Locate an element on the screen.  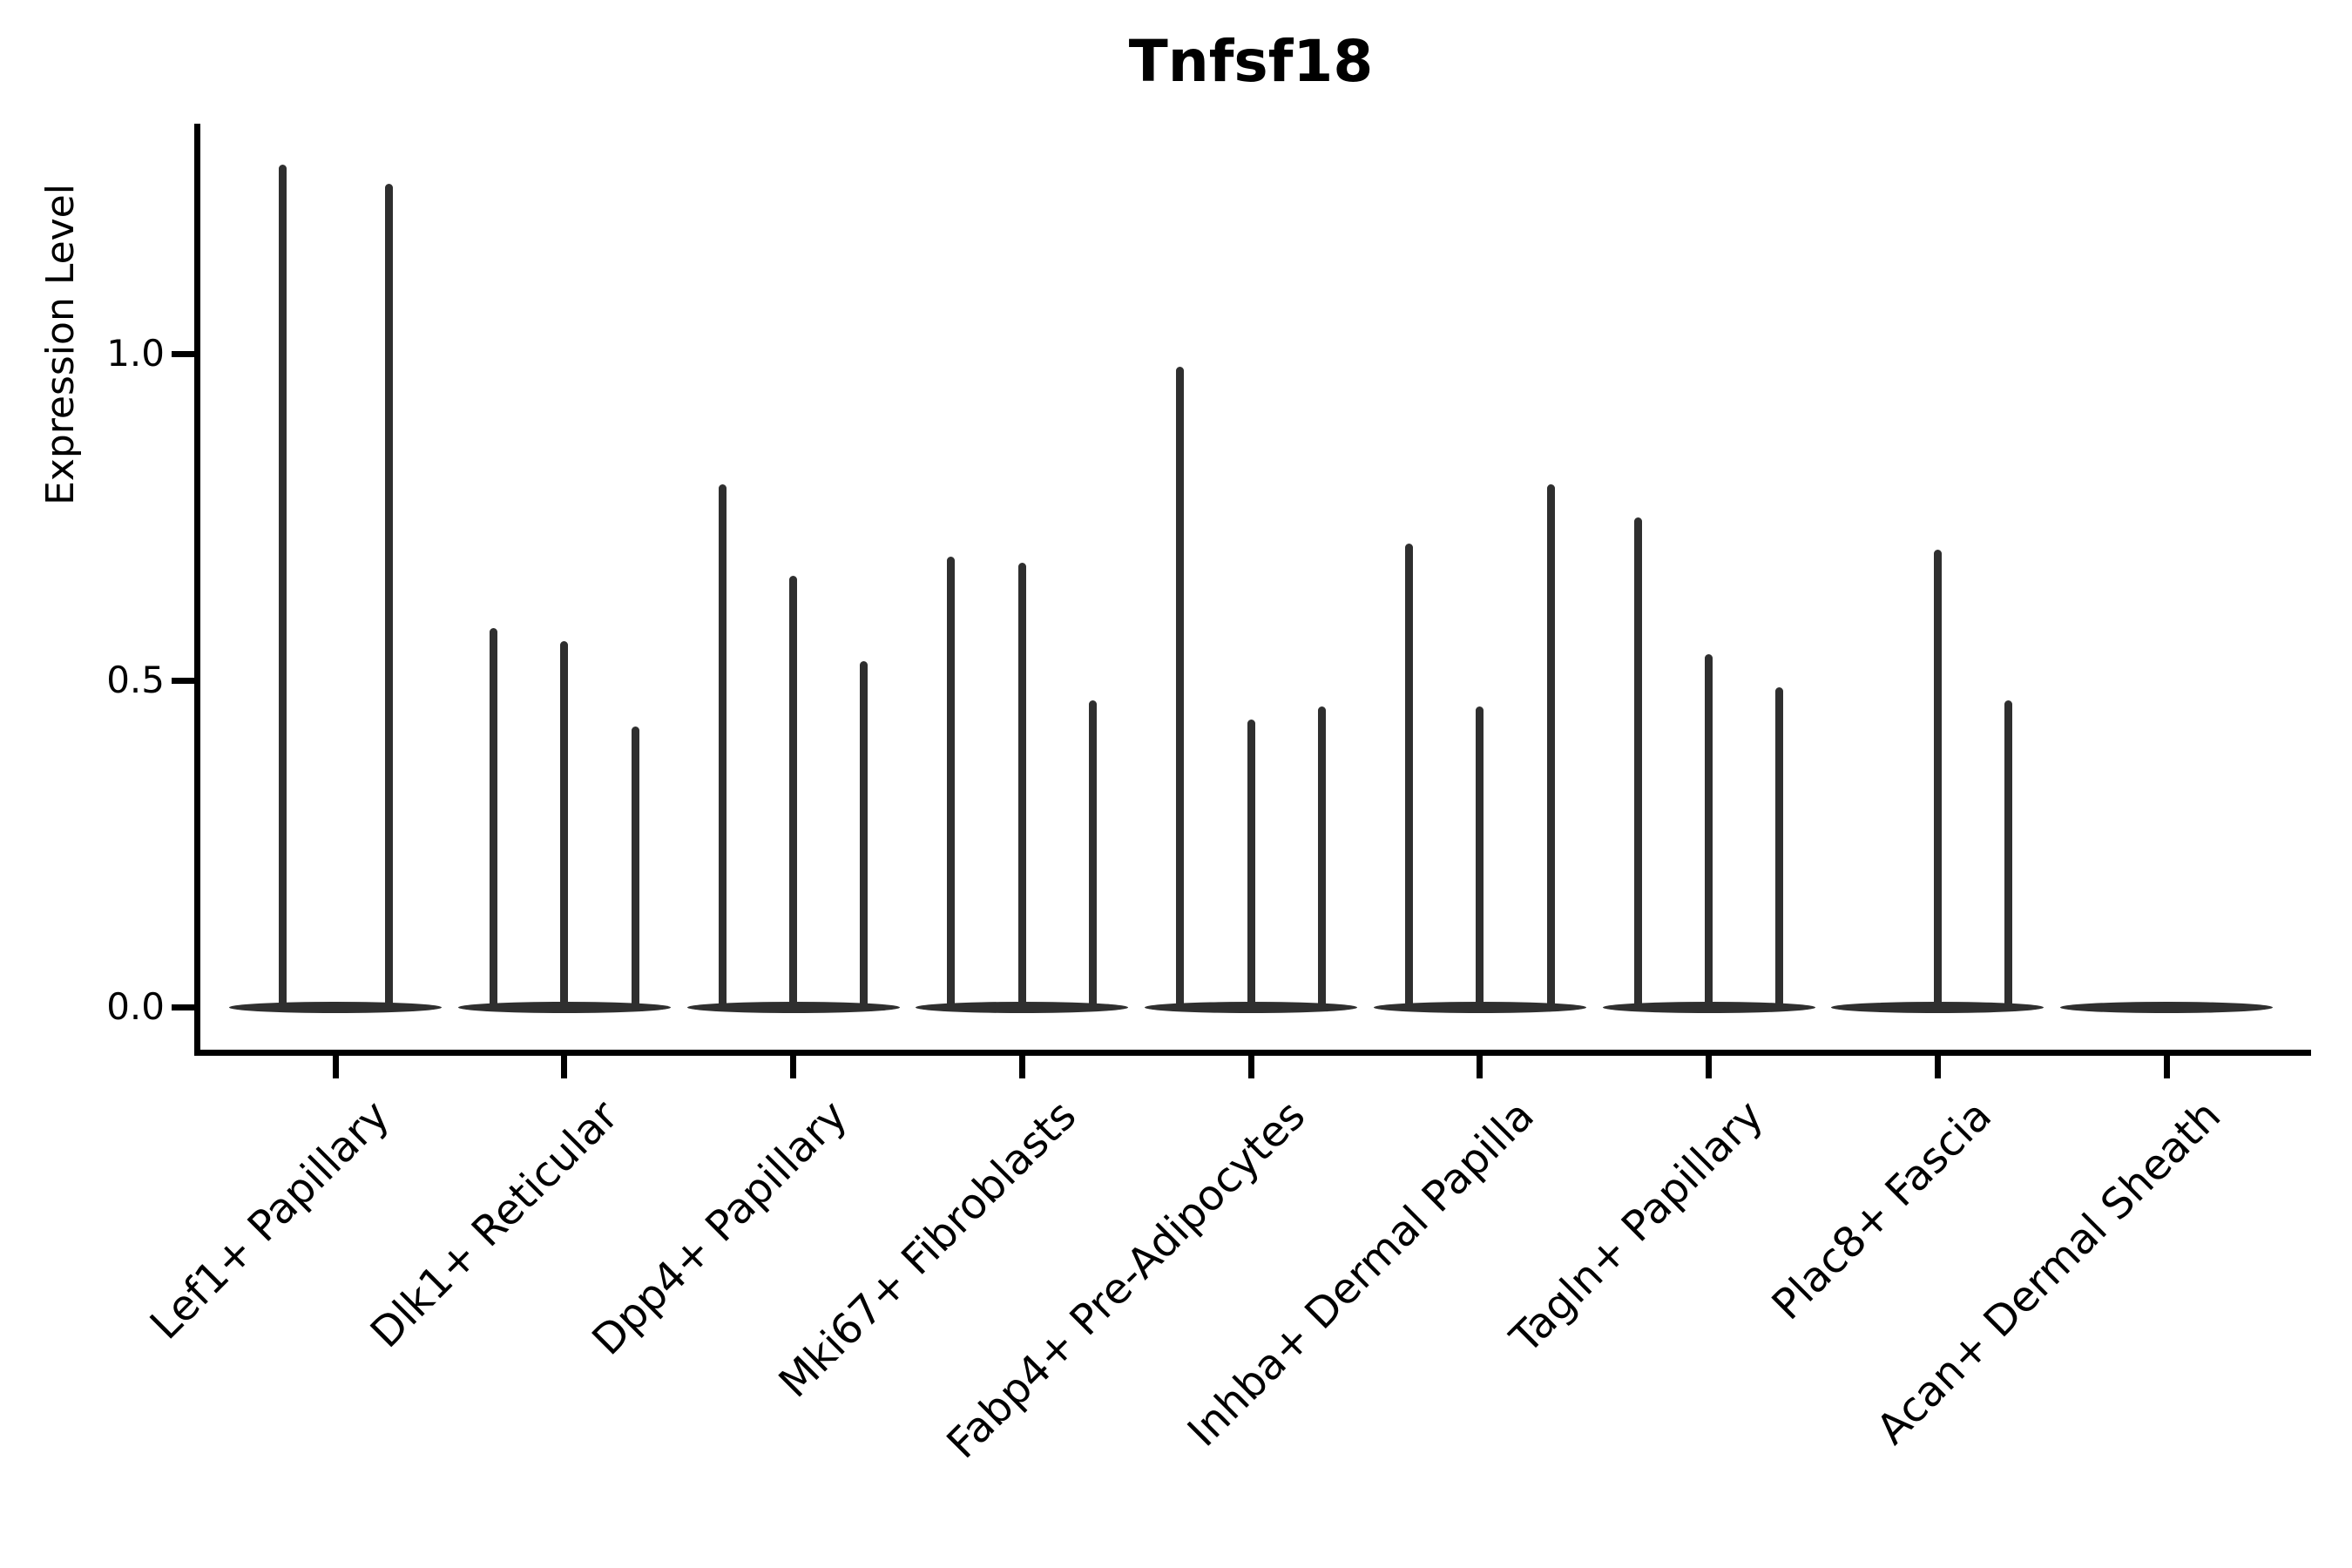
x-tick-label: Tagln+ Papillary is located at coordinates (1637, 1227).